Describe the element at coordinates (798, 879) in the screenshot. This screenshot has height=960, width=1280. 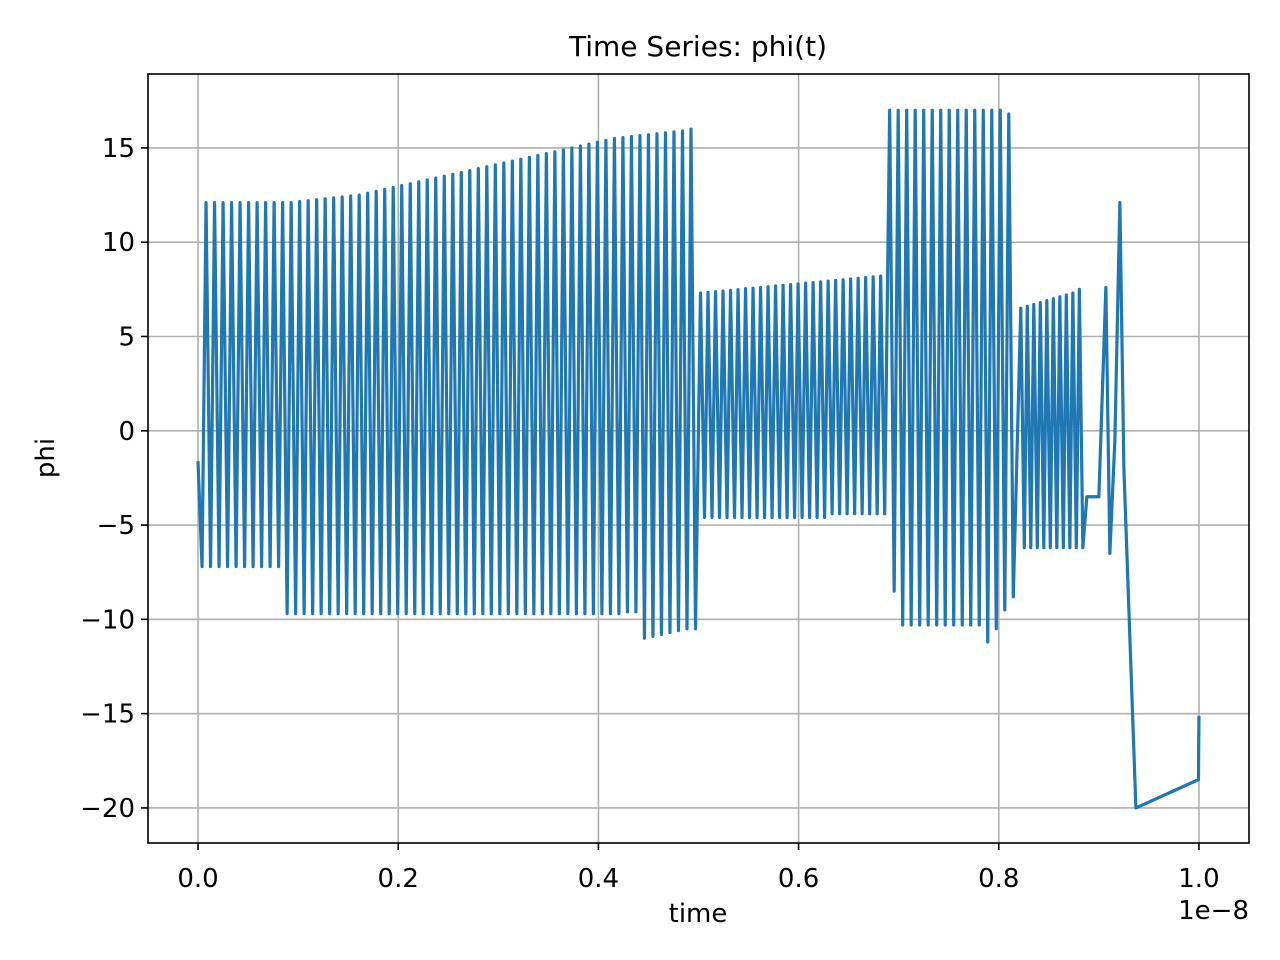
I see `x-tick-label: 0.6` at that location.